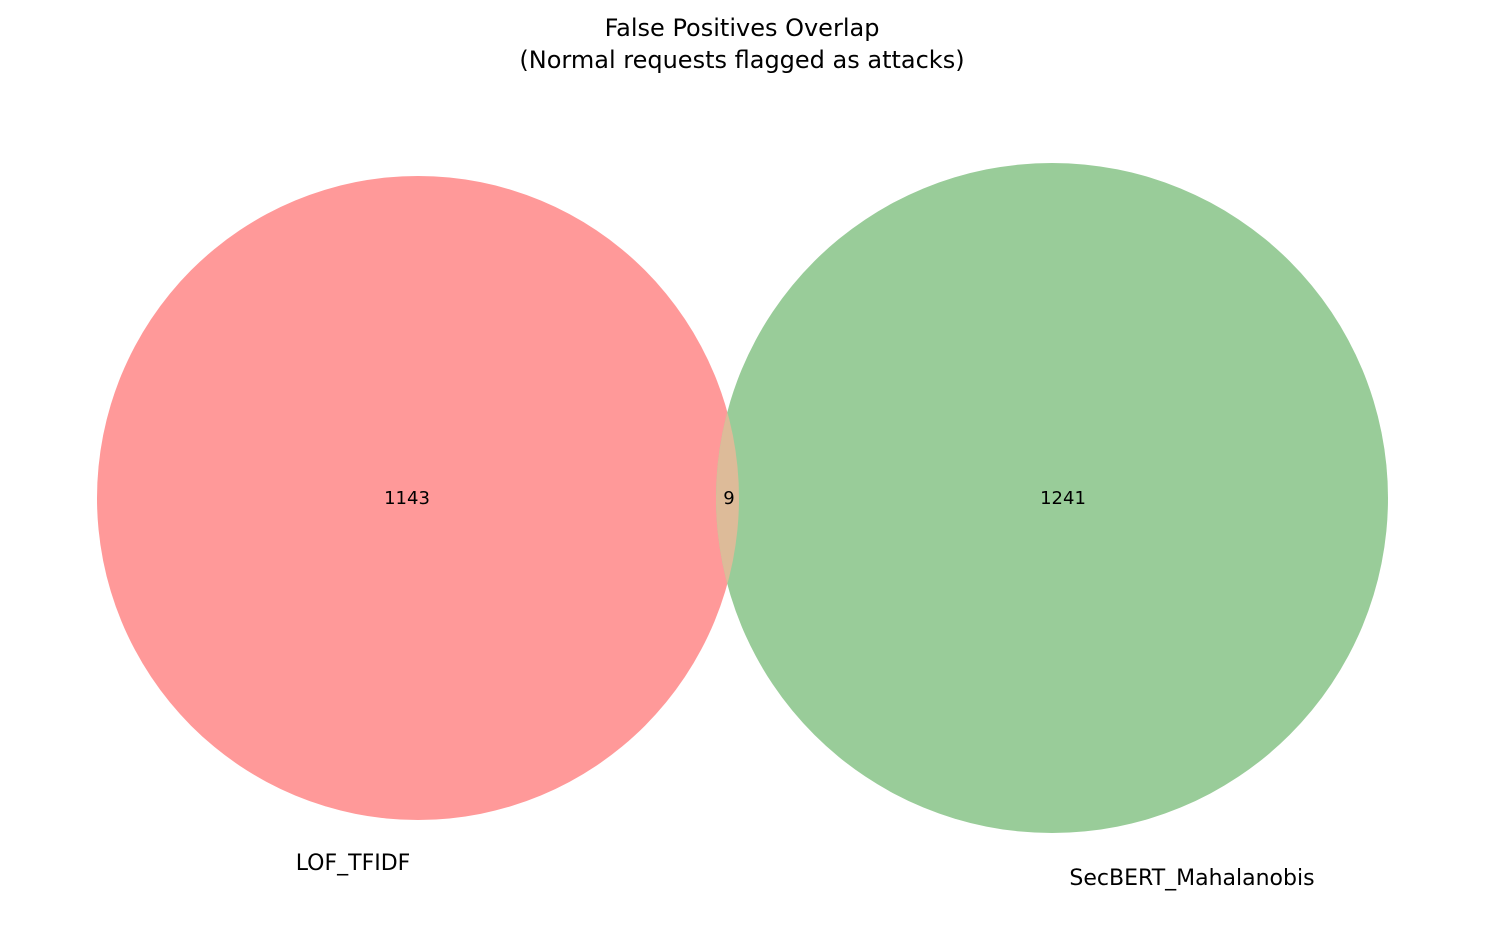  What do you see at coordinates (741, 60) in the screenshot?
I see `chart-title-line2: (Normal requests flagged as attacks)` at bounding box center [741, 60].